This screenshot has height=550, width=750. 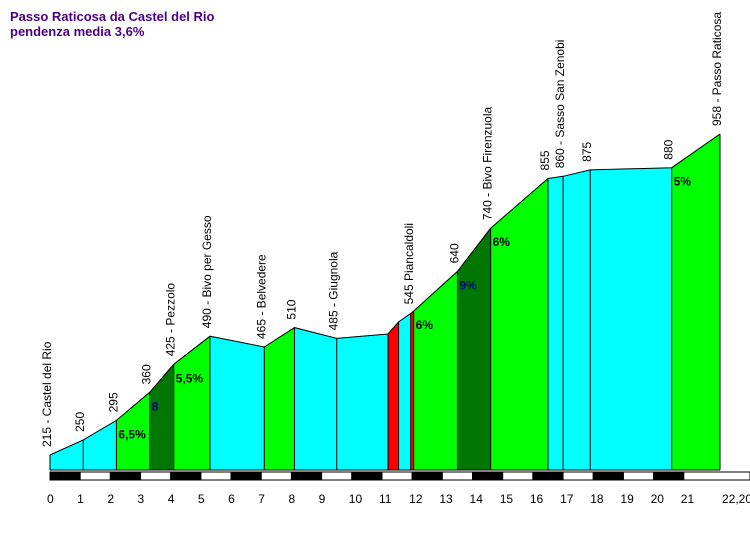 What do you see at coordinates (669, 149) in the screenshot?
I see `altitude-label-15: 880` at bounding box center [669, 149].